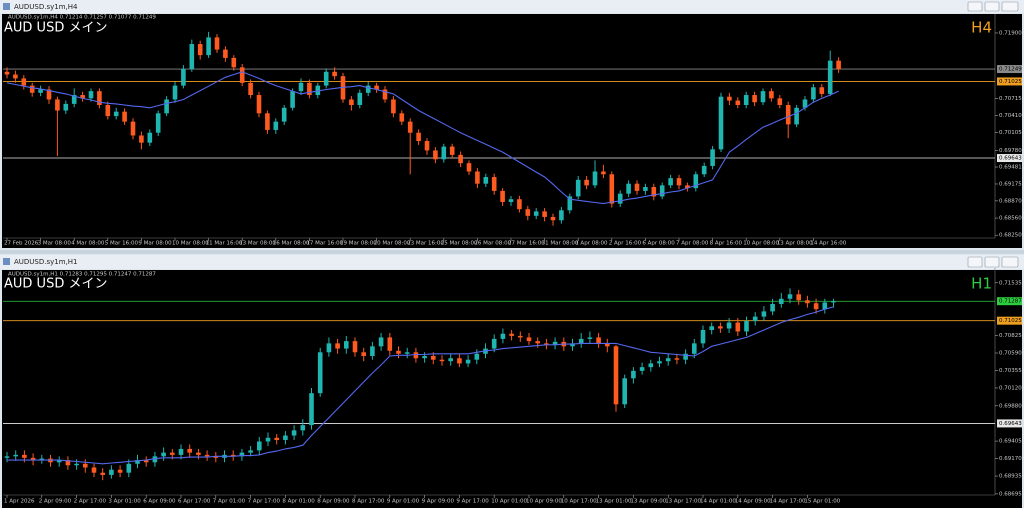  Describe the element at coordinates (1010, 219) in the screenshot. I see `y-tick-label: 0.68560` at that location.